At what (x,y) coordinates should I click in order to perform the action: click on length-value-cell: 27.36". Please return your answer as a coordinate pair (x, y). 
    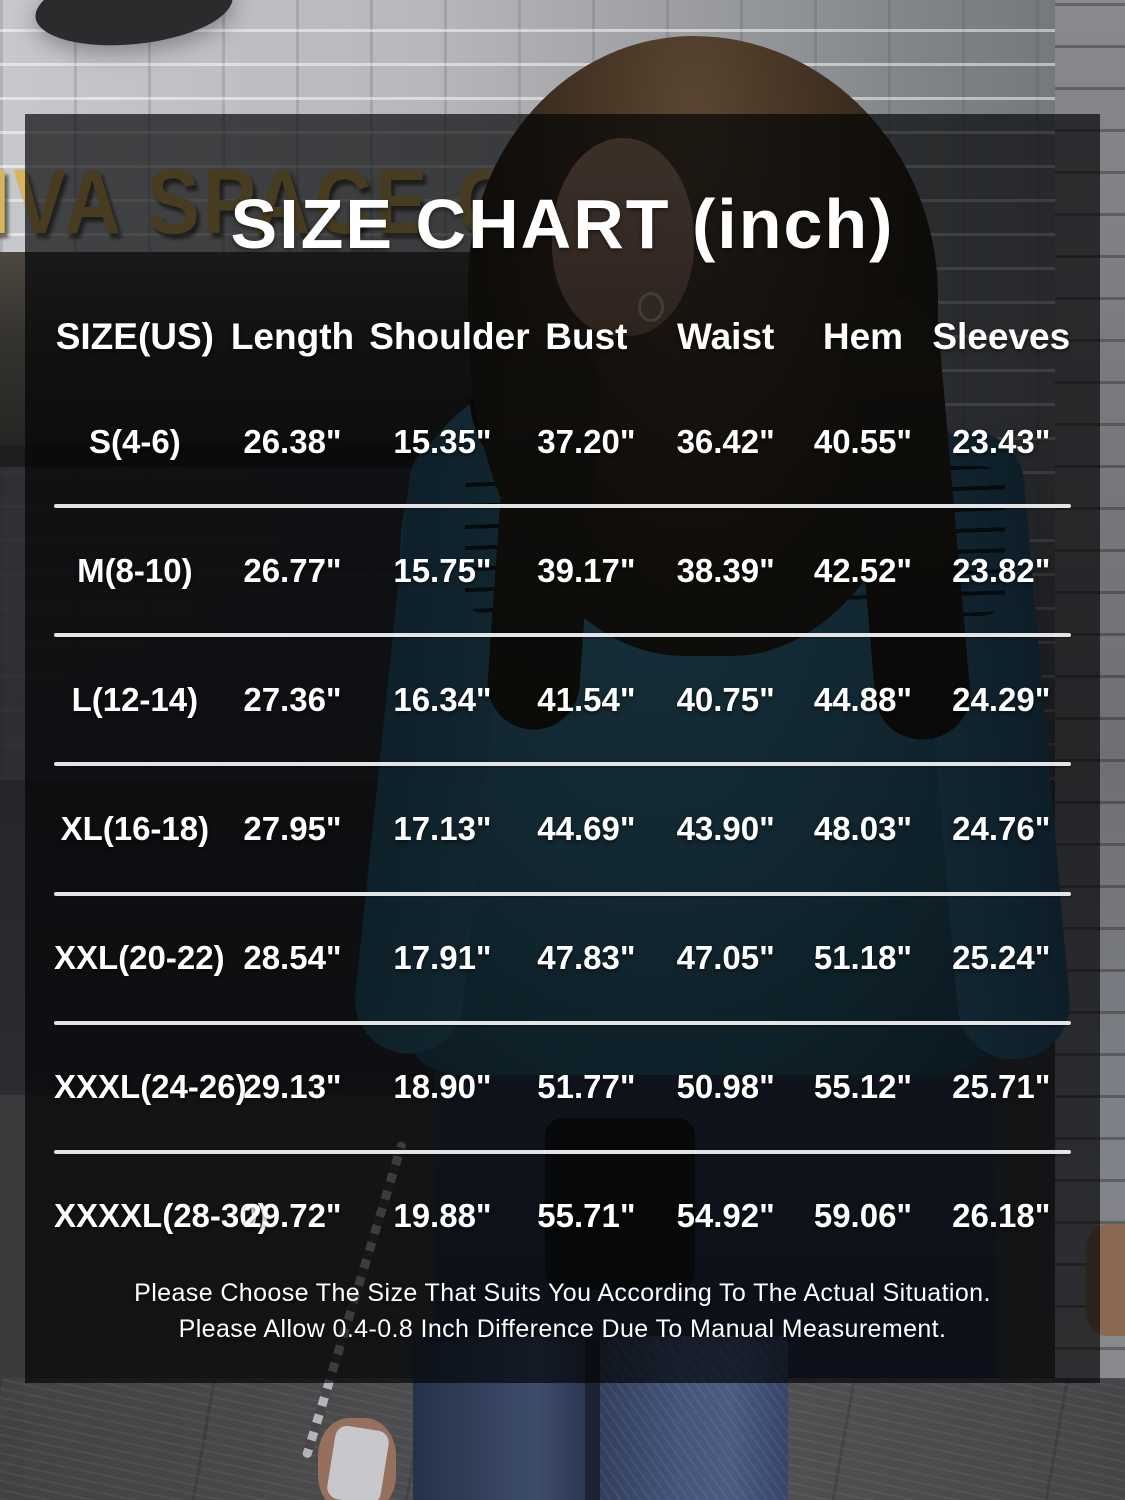
    Looking at the image, I should click on (292, 699).